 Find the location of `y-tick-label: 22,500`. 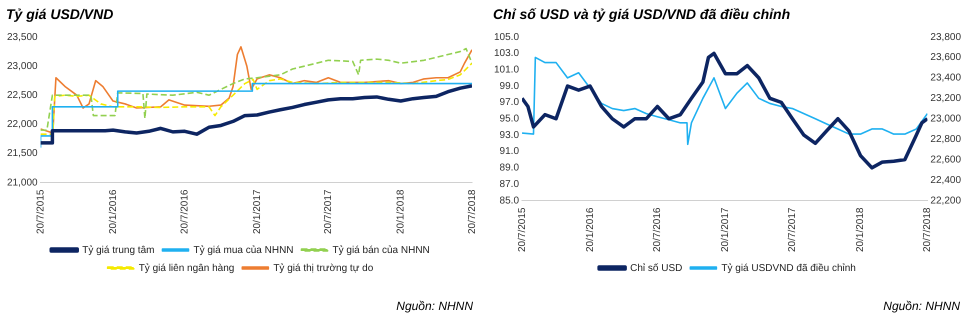

y-tick-label: 22,500 is located at coordinates (22, 95).